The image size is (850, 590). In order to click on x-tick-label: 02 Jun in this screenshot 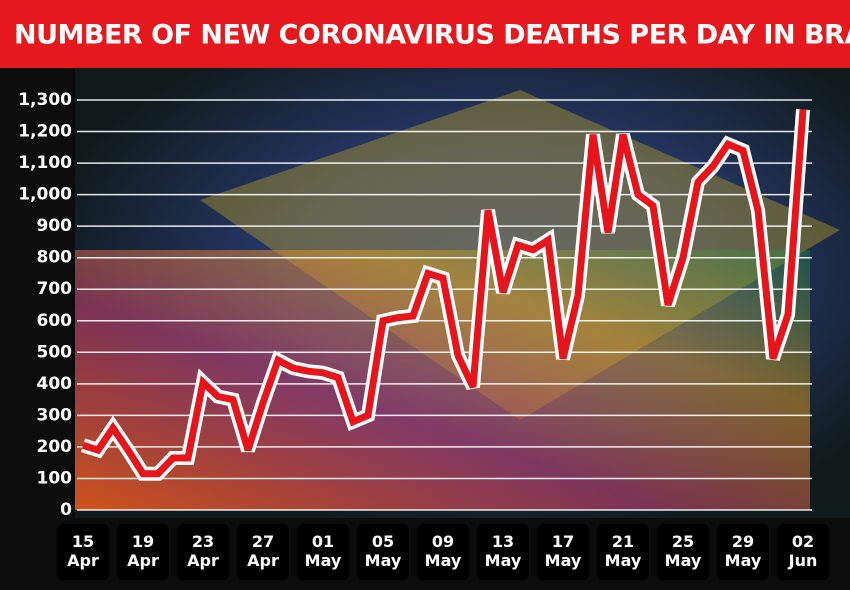, I will do `click(803, 552)`.